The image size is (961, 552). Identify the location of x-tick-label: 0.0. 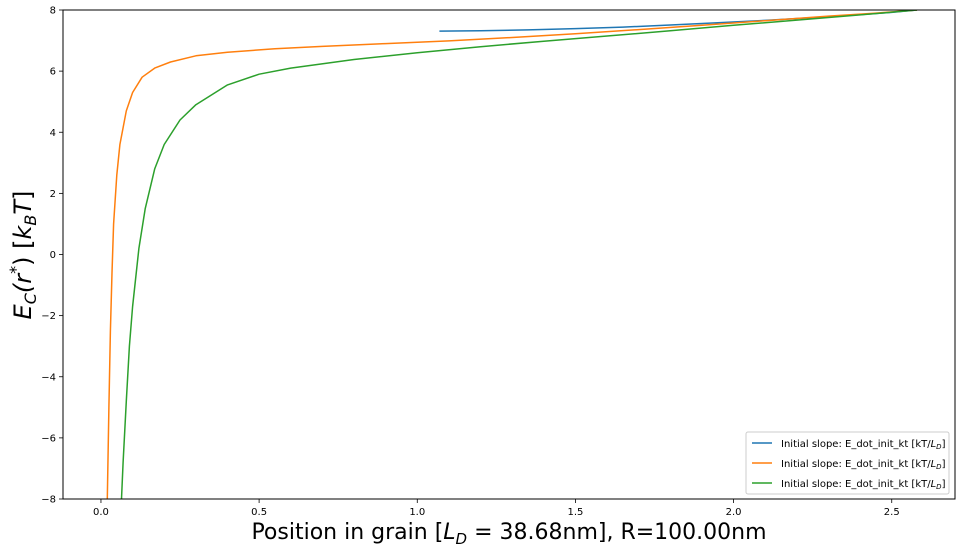
(101, 512).